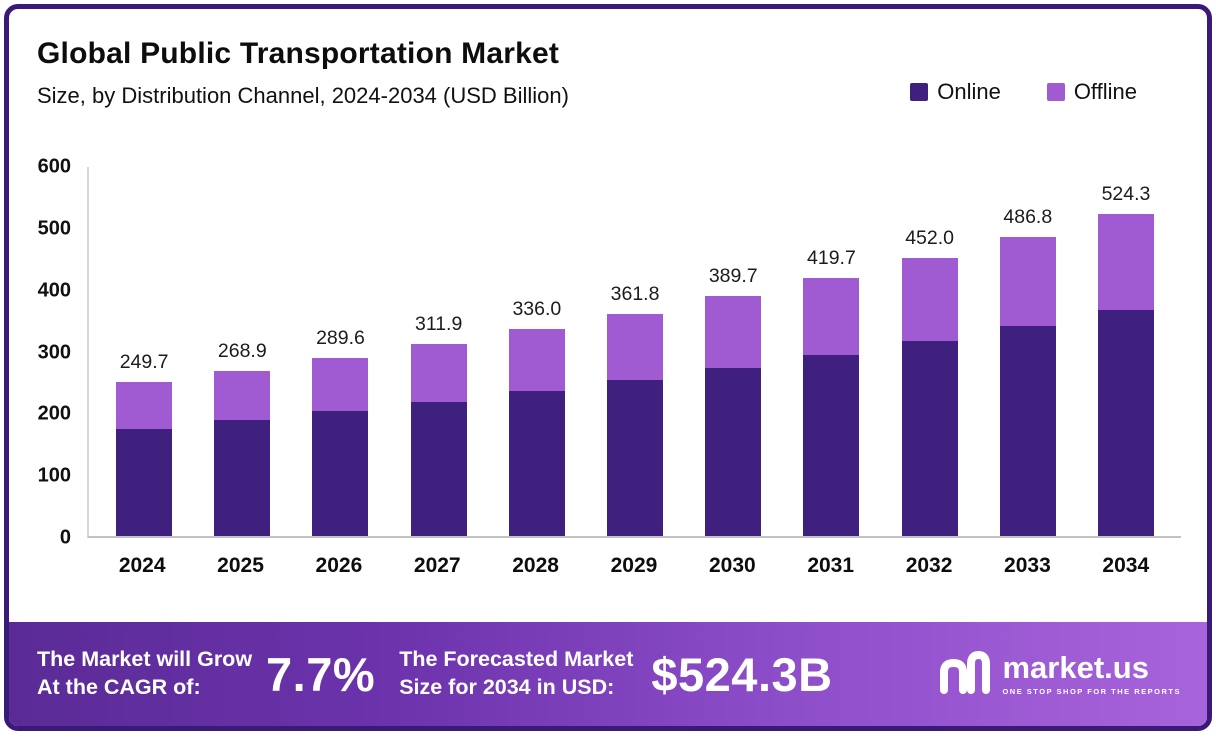 Image resolution: width=1216 pixels, height=739 pixels. I want to click on bar-total-label: 452.0, so click(929, 238).